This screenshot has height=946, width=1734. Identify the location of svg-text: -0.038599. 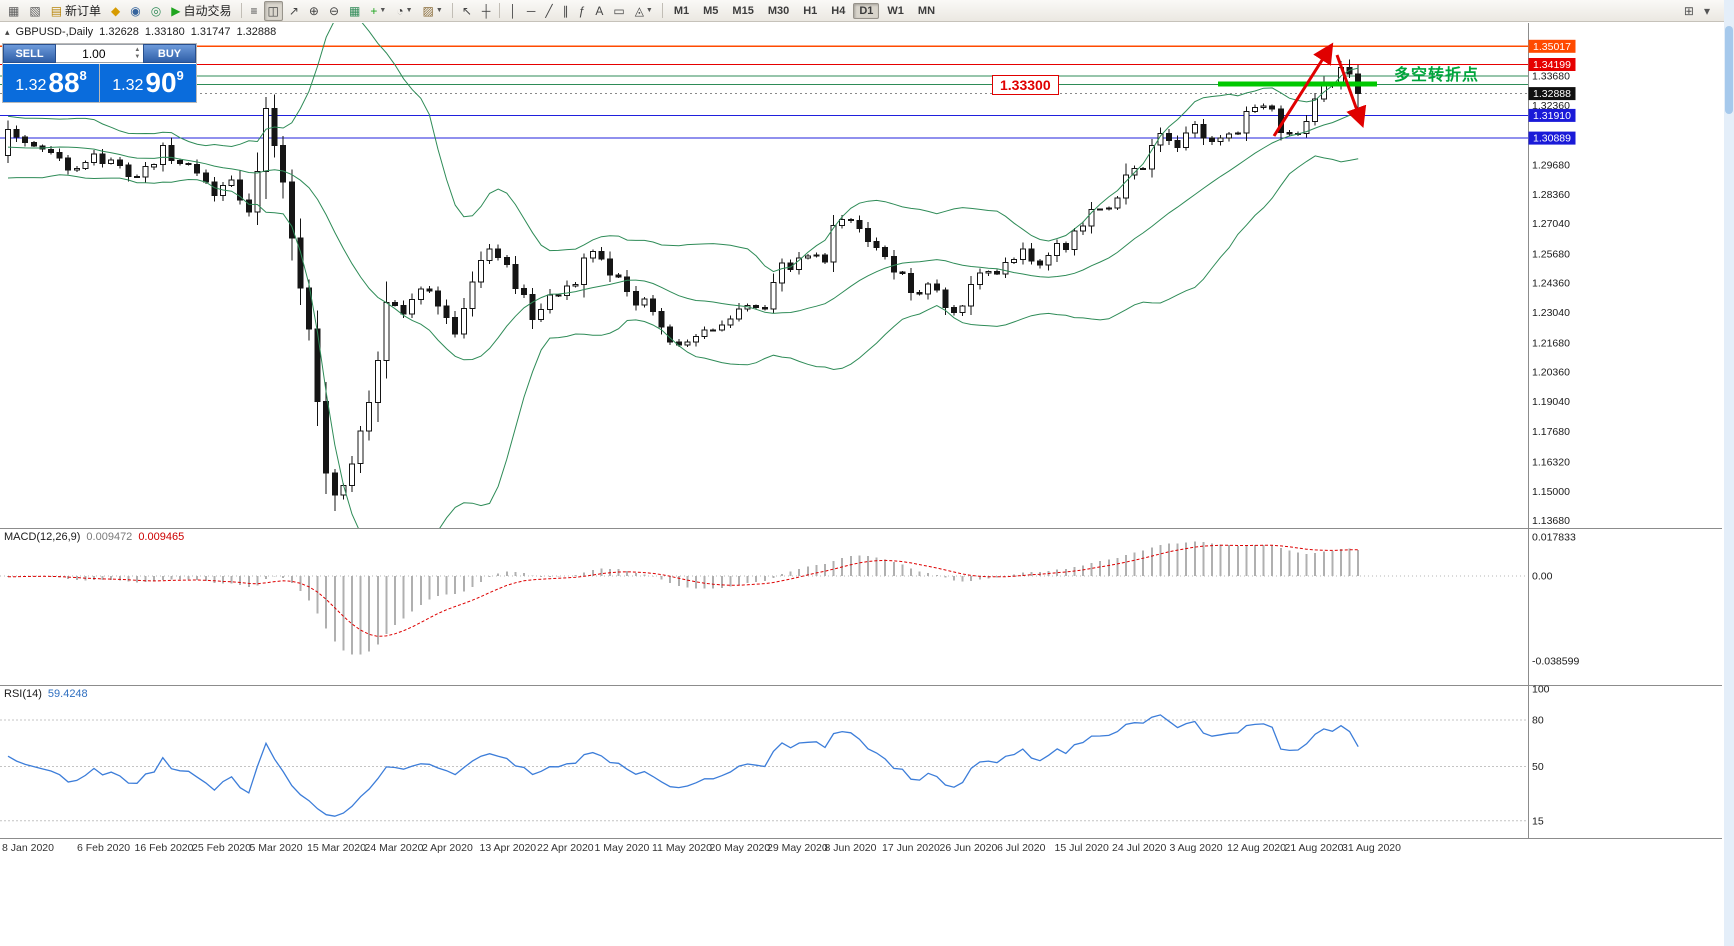
(1555, 661).